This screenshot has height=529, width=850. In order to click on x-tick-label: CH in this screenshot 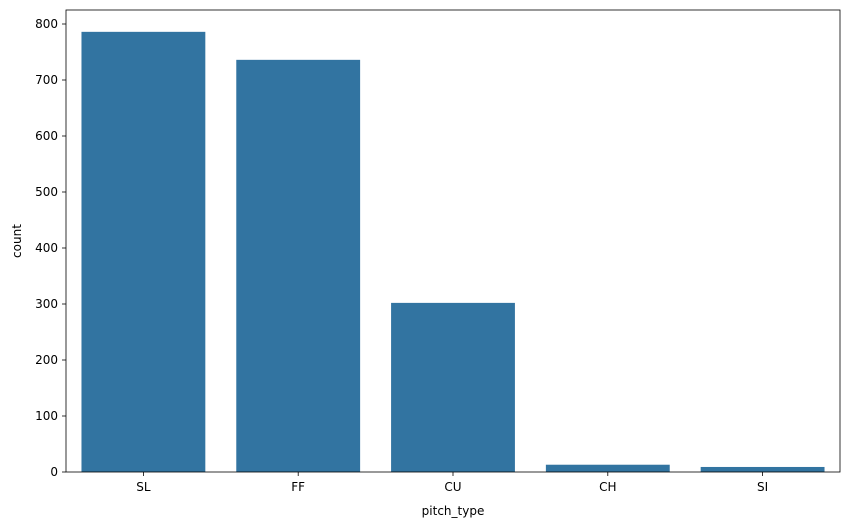, I will do `click(607, 487)`.